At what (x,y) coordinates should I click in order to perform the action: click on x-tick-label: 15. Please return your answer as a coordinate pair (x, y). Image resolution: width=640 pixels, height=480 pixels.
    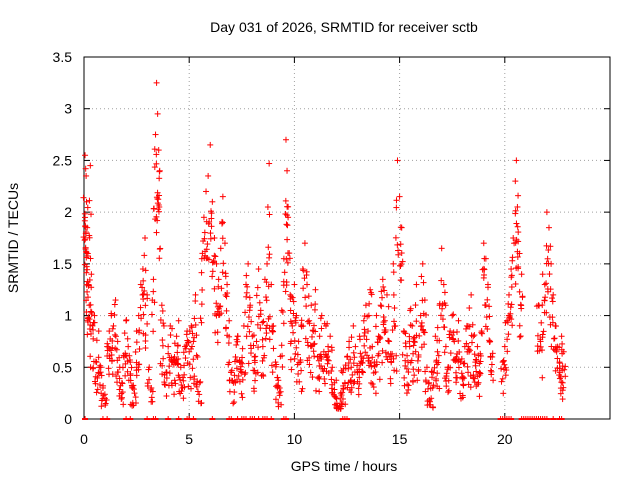
    Looking at the image, I should click on (400, 439).